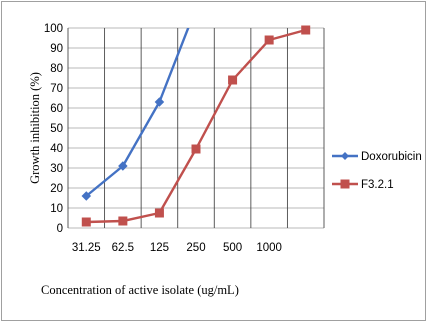 The image size is (429, 324). Describe the element at coordinates (56, 109) in the screenshot. I see `y-tick-label: 60` at that location.